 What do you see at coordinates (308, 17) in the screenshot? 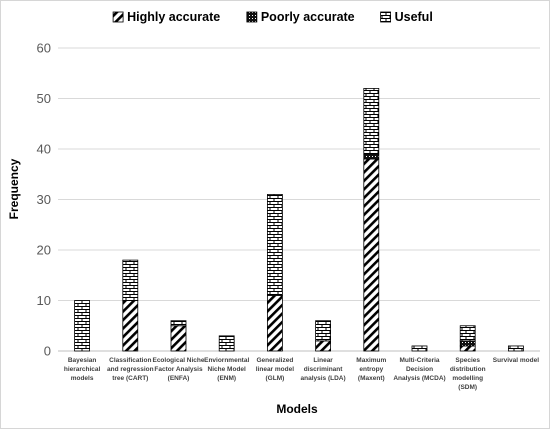
I see `legend-label: Poorly accurate` at bounding box center [308, 17].